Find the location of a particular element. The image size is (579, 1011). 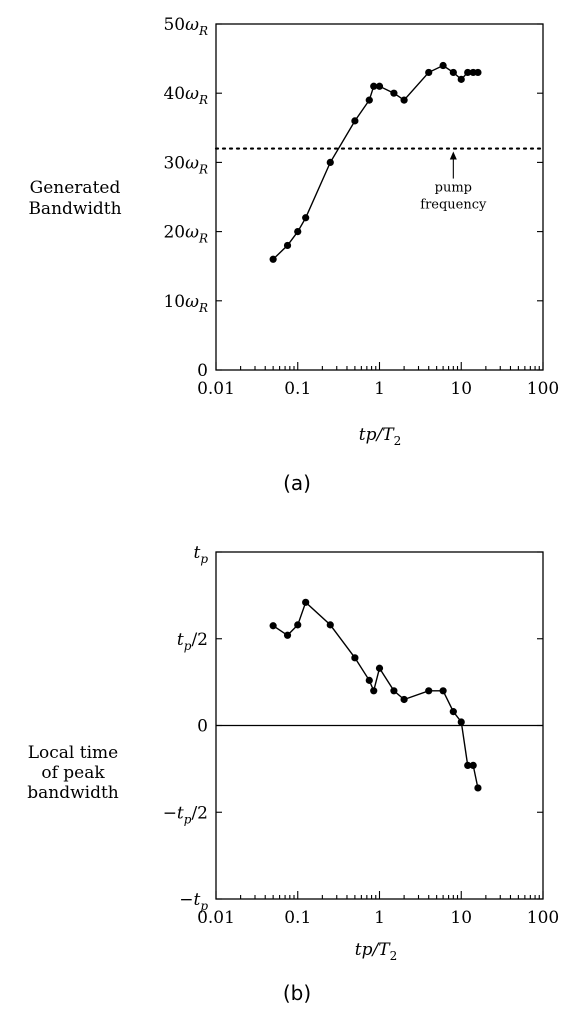

panel-a-data-points is located at coordinates (375, 162).